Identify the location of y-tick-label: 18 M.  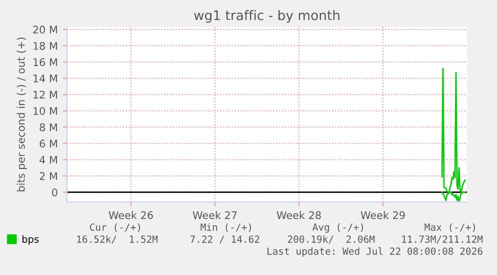
(45, 46).